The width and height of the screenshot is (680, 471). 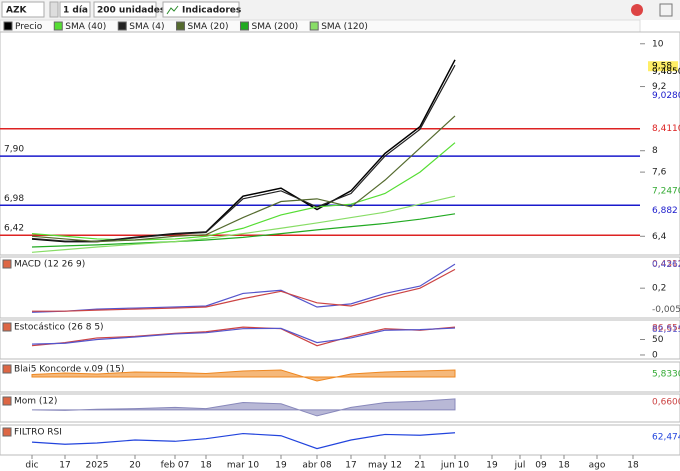 What do you see at coordinates (175, 466) in the screenshot?
I see `x-tick-label: feb 07` at bounding box center [175, 466].